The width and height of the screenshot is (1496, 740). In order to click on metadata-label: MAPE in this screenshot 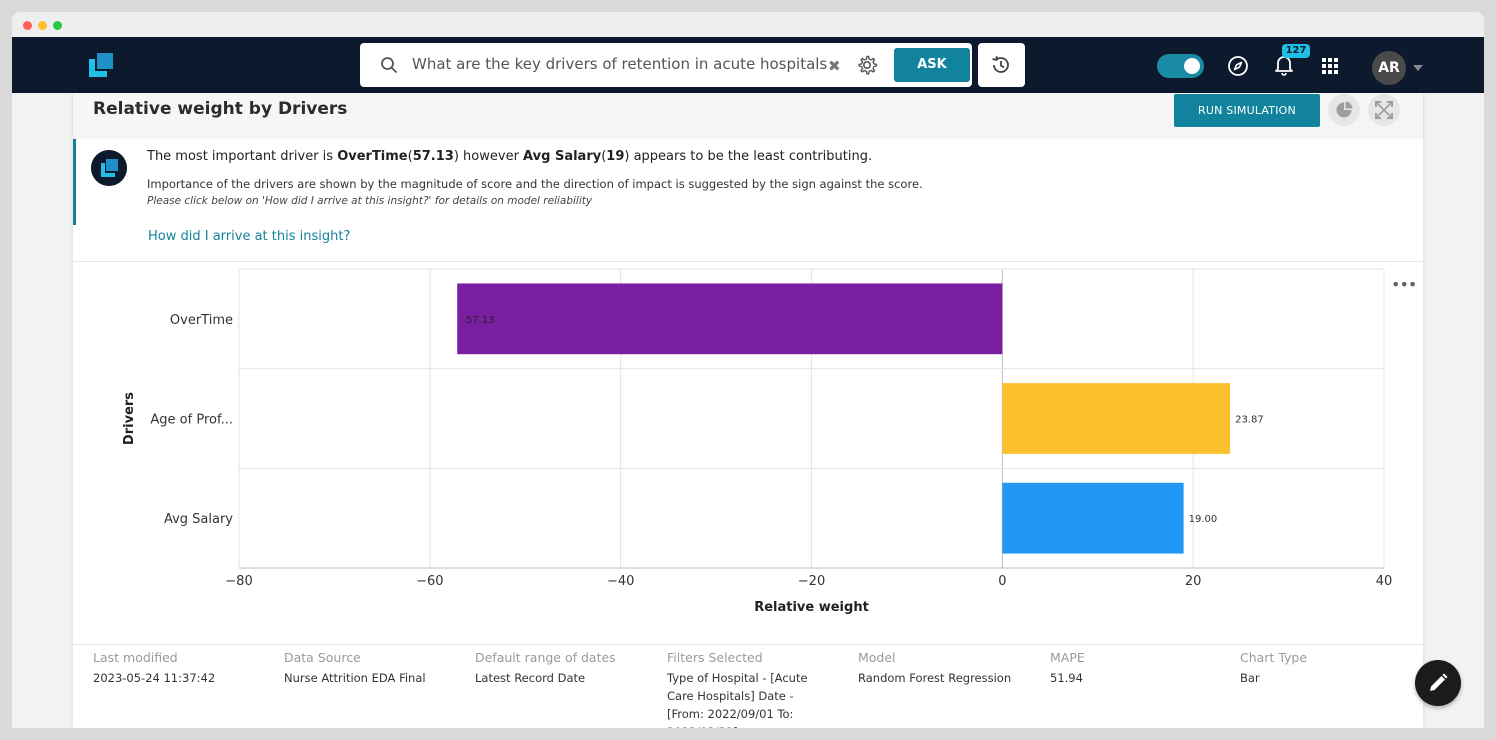, I will do `click(1067, 657)`.